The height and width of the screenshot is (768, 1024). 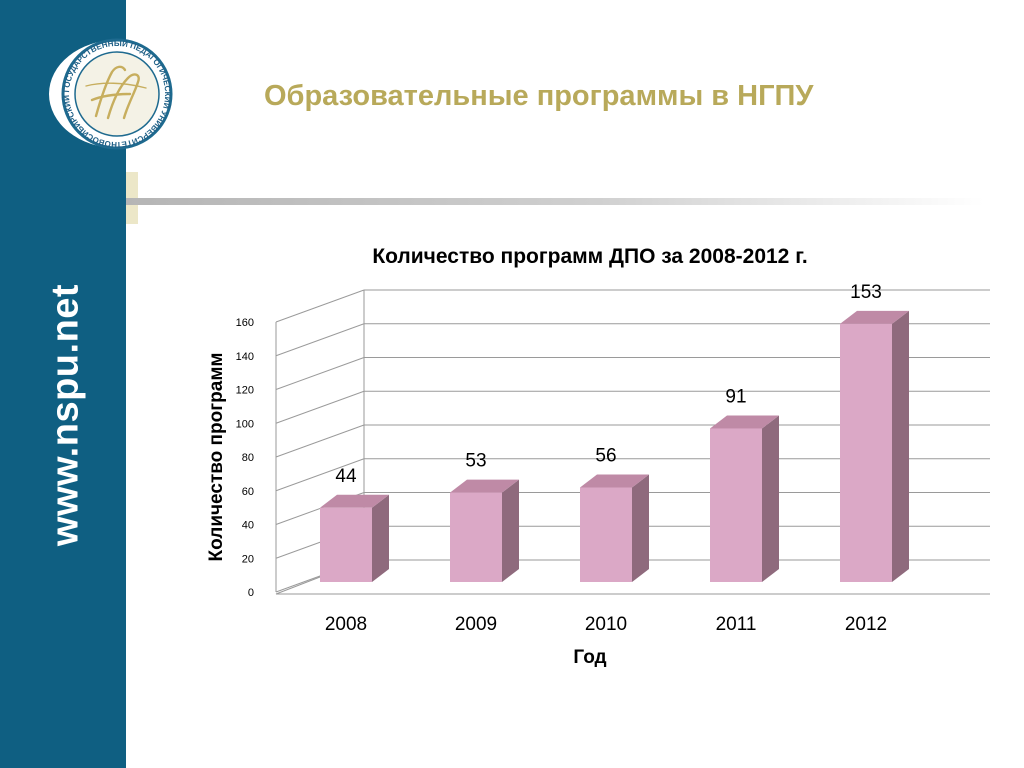 What do you see at coordinates (216, 457) in the screenshot?
I see `y-axis-title: Количество программ` at bounding box center [216, 457].